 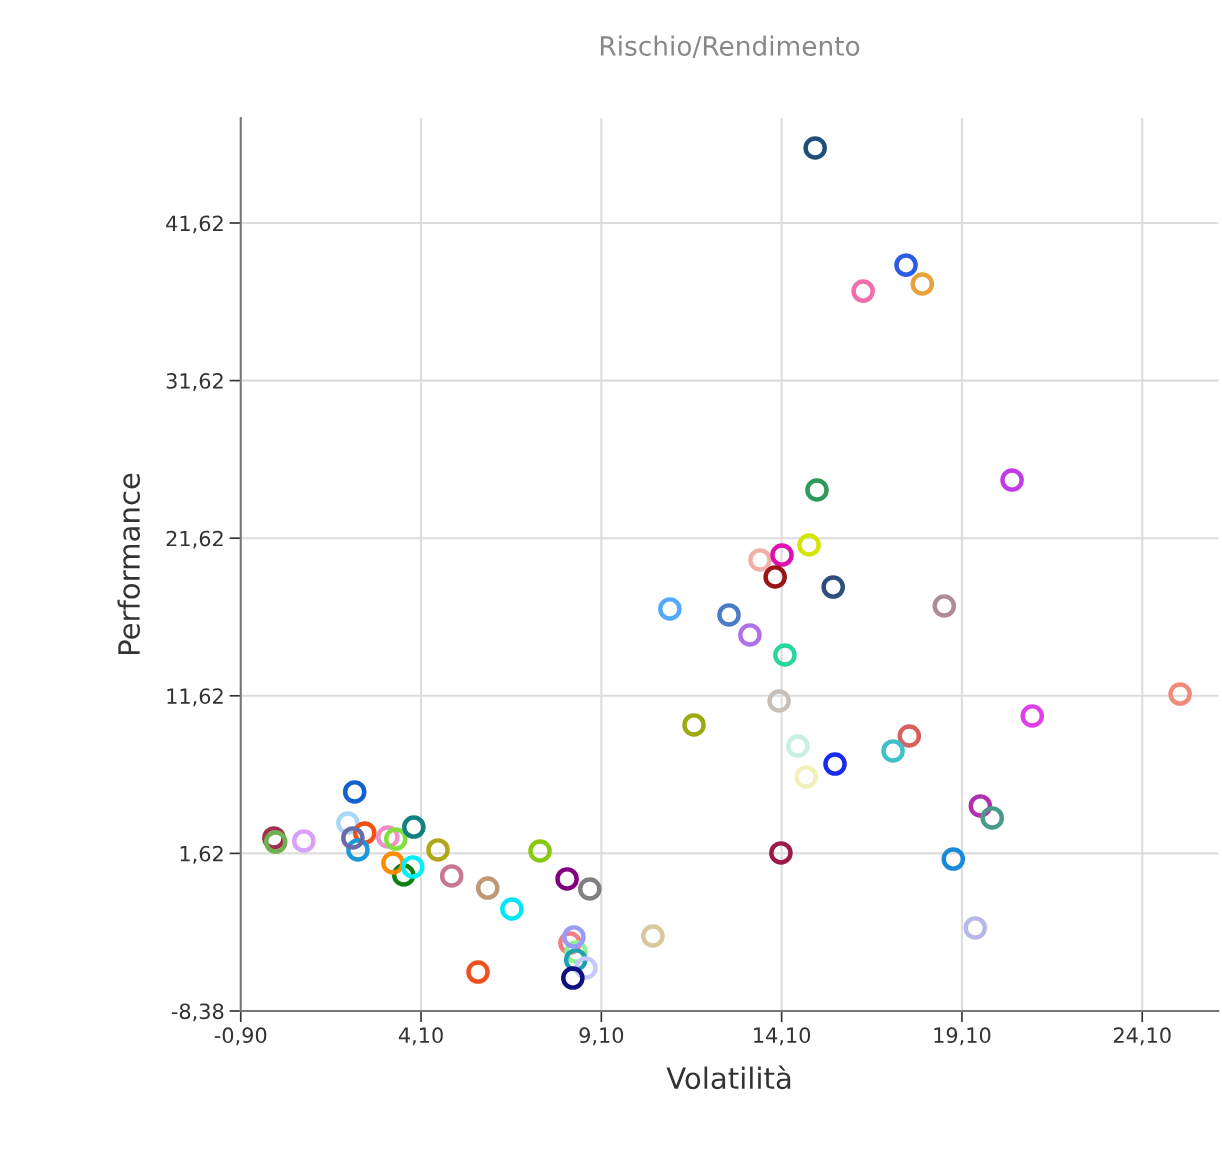 I want to click on x-tick-label: 24,10, so click(x=1142, y=1036).